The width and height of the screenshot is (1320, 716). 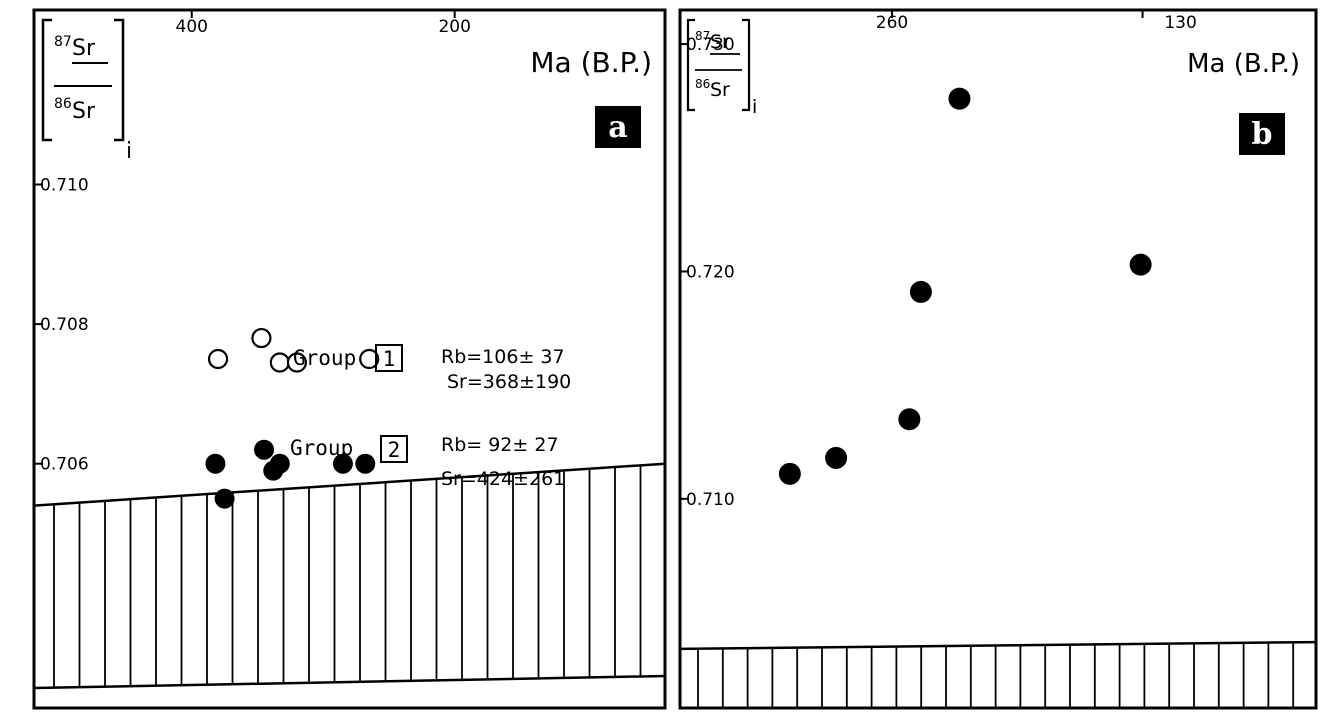 I want to click on group-1-rb: Rb=106± 37, so click(x=503, y=357).